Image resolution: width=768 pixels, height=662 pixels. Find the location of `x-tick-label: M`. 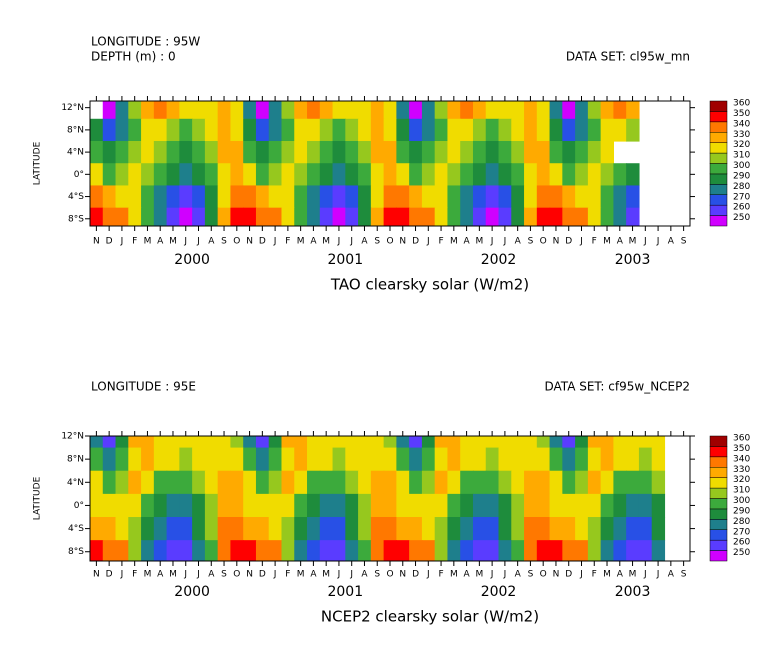

x-tick-label: M is located at coordinates (454, 242).